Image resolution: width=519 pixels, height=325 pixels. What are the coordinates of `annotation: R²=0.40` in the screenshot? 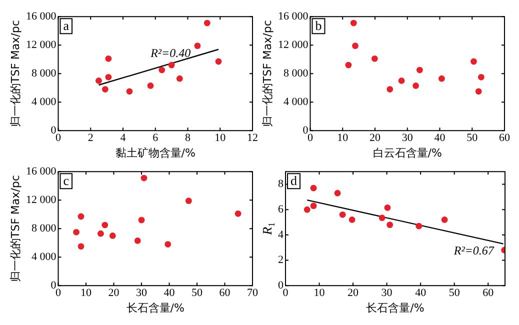 It's located at (170, 53).